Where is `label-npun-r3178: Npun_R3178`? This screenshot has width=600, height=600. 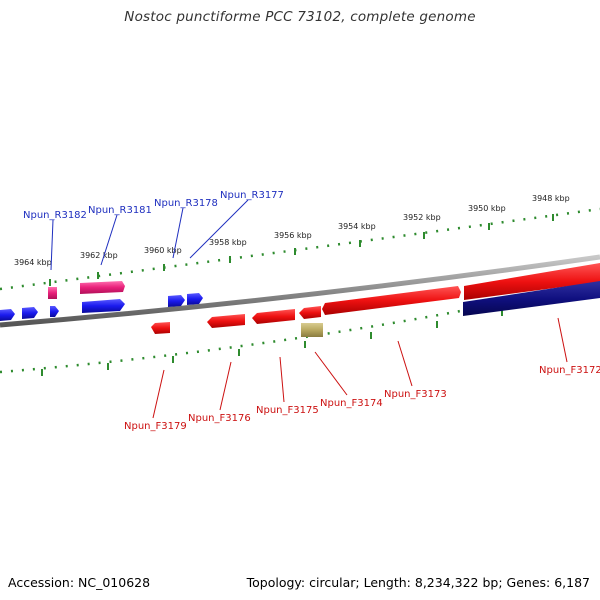
label-npun-r3178: Npun_R3178 is located at coordinates (186, 203).